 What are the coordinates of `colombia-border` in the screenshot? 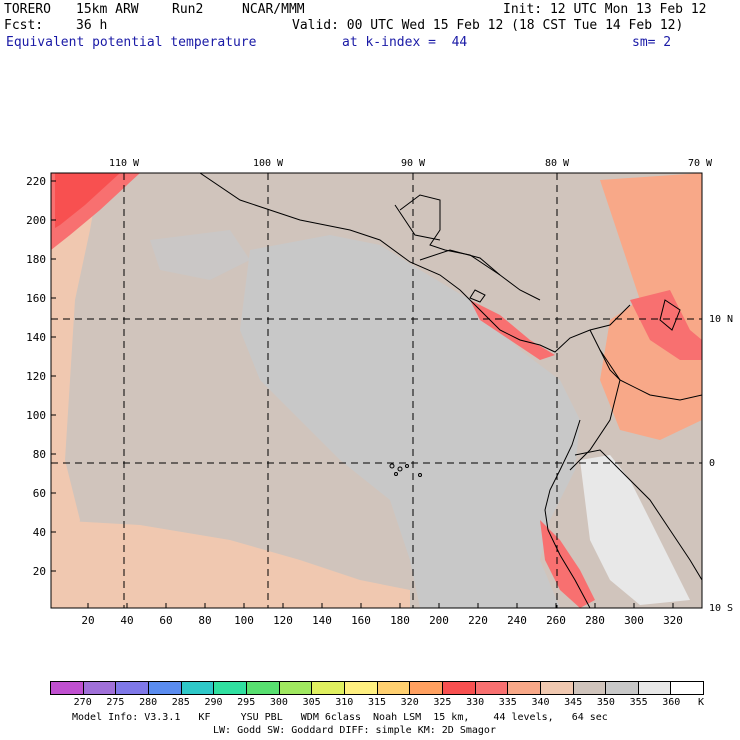 It's located at (595, 410).